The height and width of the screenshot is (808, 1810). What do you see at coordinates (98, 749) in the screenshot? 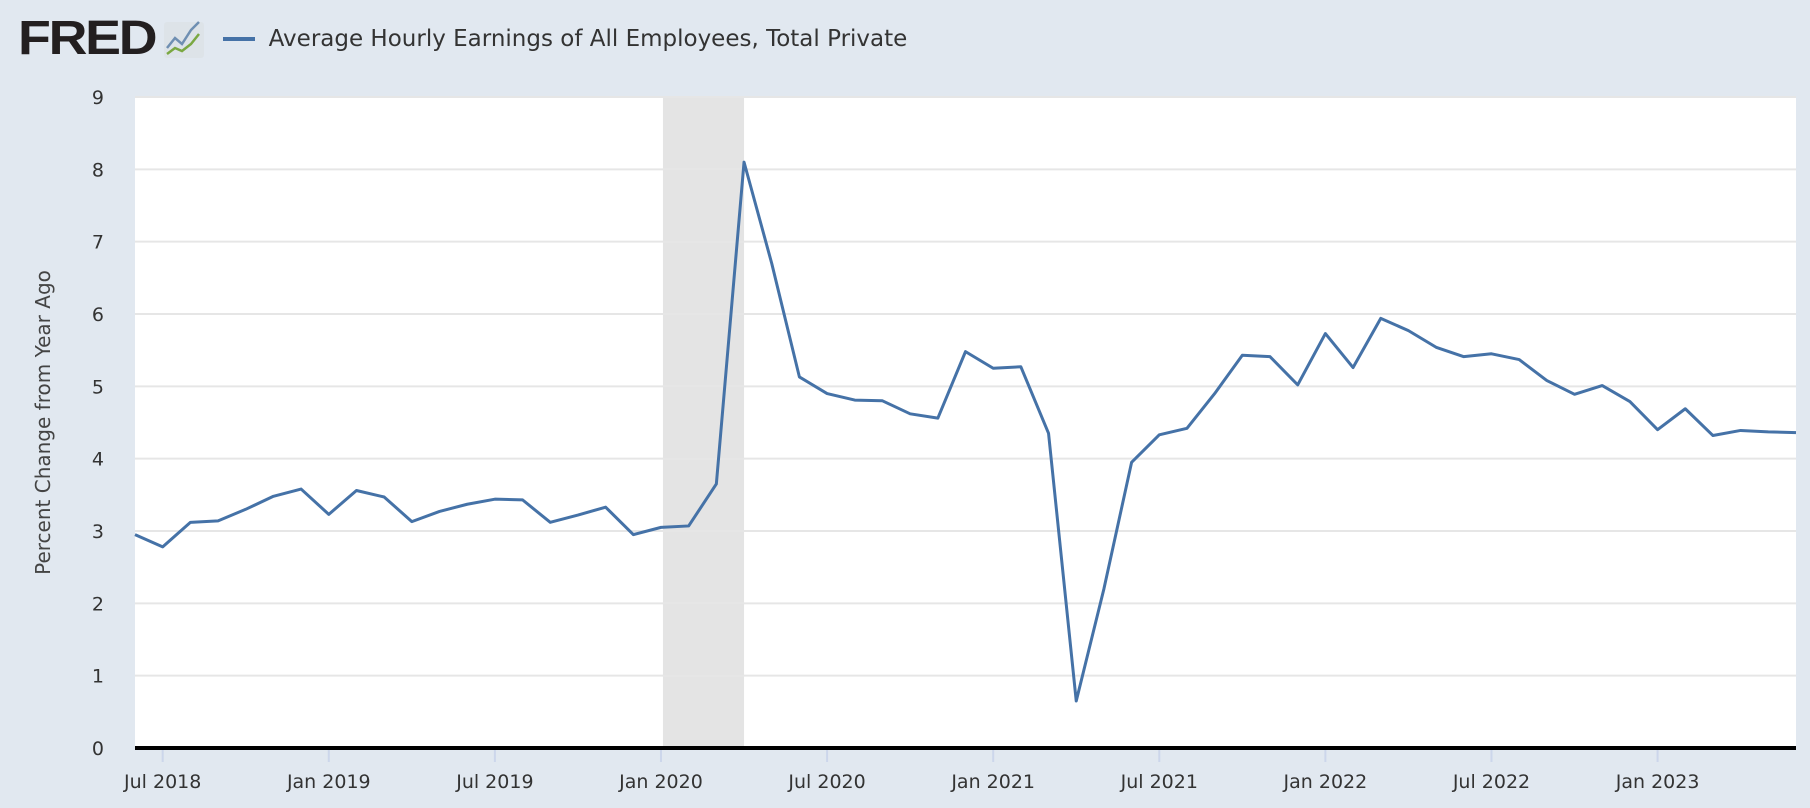
I see `y-tick-label: 0` at bounding box center [98, 749].